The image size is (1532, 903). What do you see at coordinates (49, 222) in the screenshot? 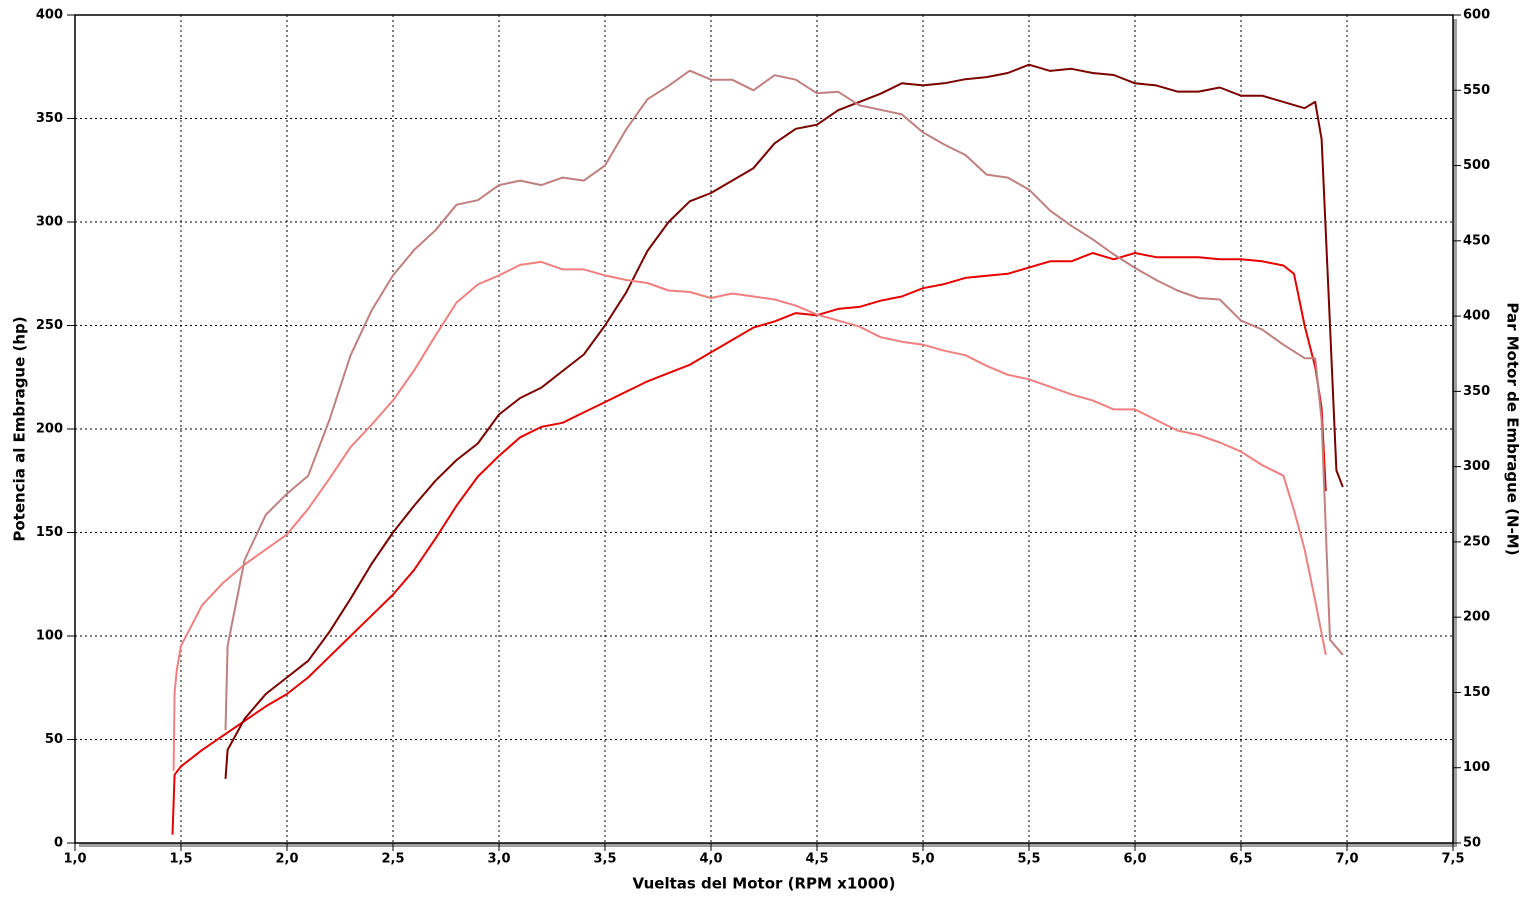
I see `y-tick-label: 300` at bounding box center [49, 222].